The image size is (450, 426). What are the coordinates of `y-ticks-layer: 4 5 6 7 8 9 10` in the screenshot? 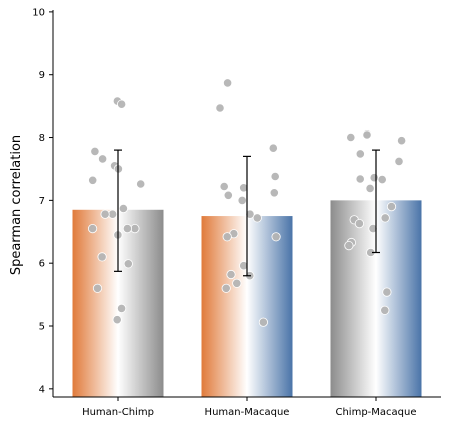 It's located at (42, 201).